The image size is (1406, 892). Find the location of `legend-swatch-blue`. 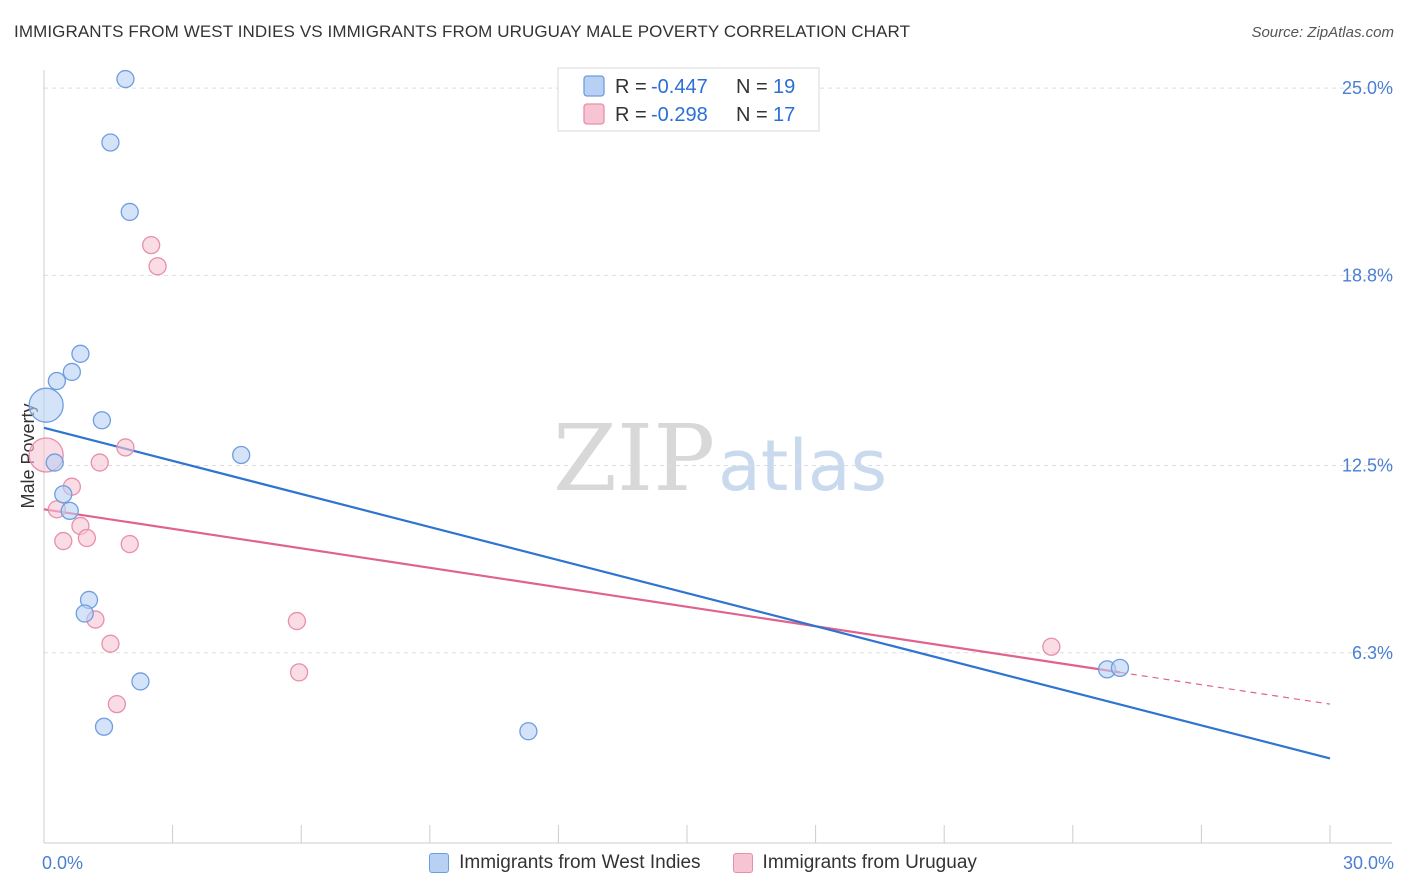

legend-swatch-blue is located at coordinates (439, 863).